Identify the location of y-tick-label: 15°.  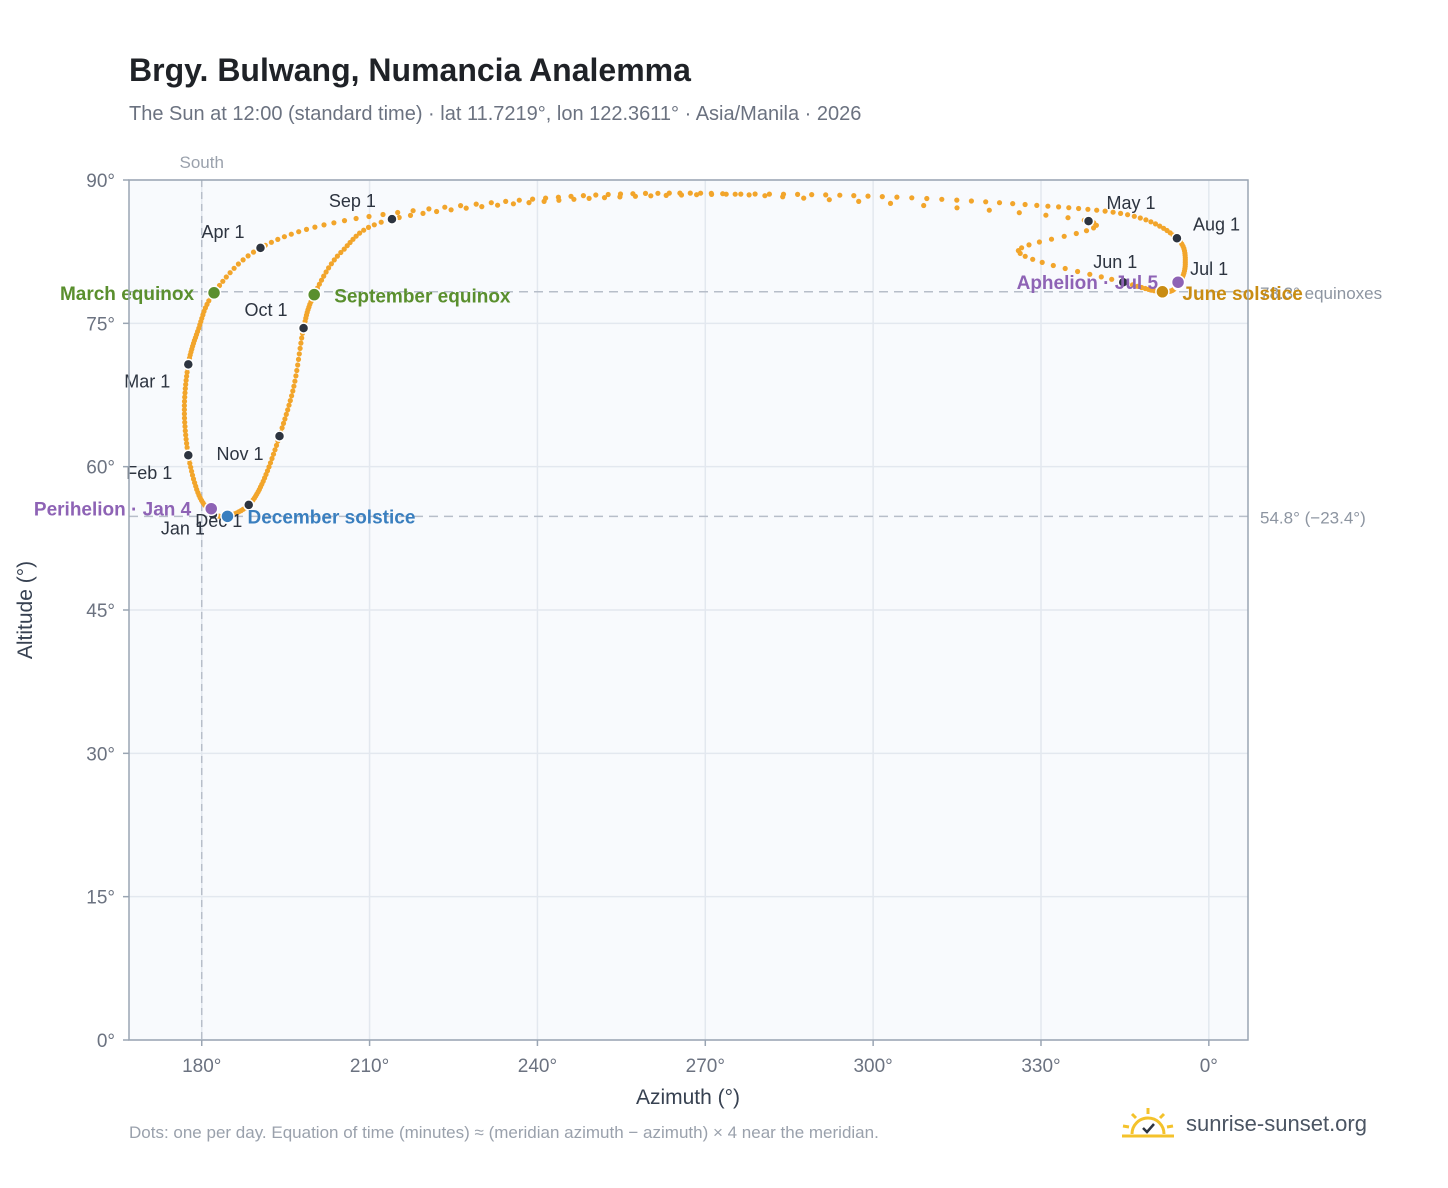
(100, 898).